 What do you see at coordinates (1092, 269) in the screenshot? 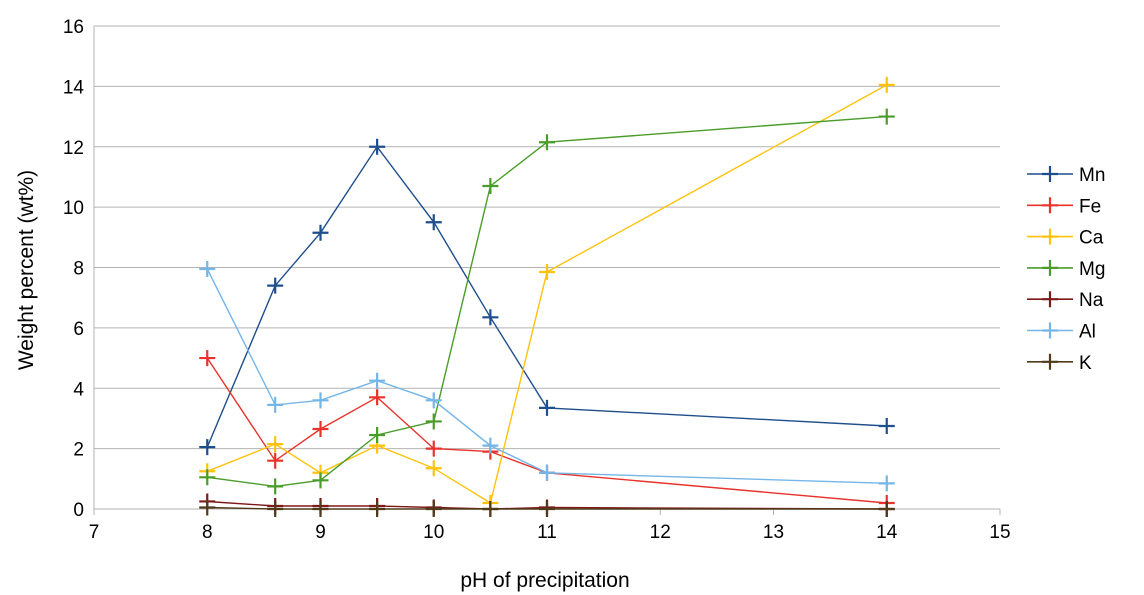
I see `legend-label: Mg` at bounding box center [1092, 269].